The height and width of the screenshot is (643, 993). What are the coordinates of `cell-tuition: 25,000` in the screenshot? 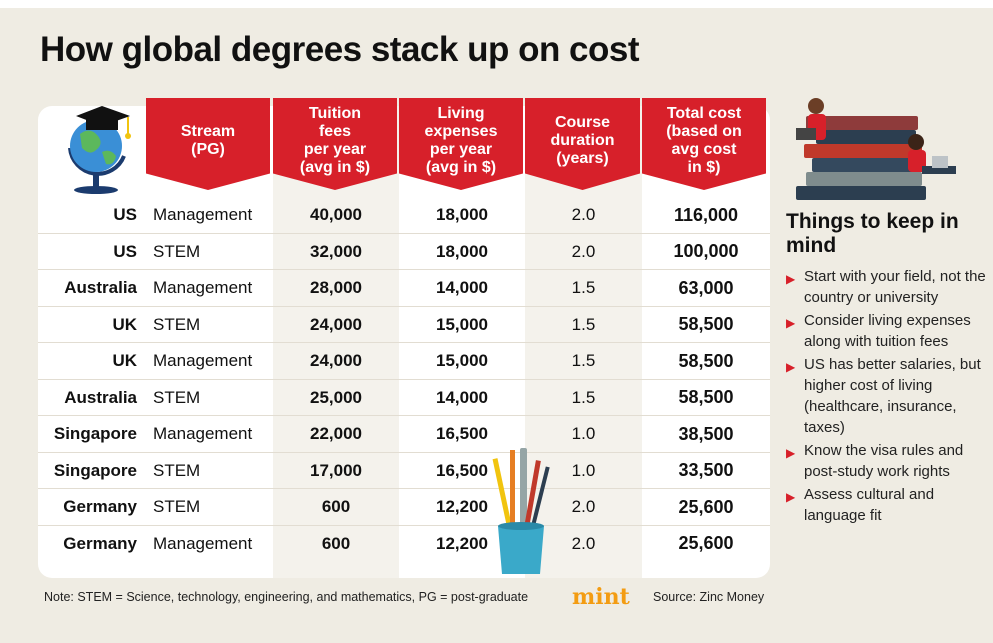 It's located at (336, 397).